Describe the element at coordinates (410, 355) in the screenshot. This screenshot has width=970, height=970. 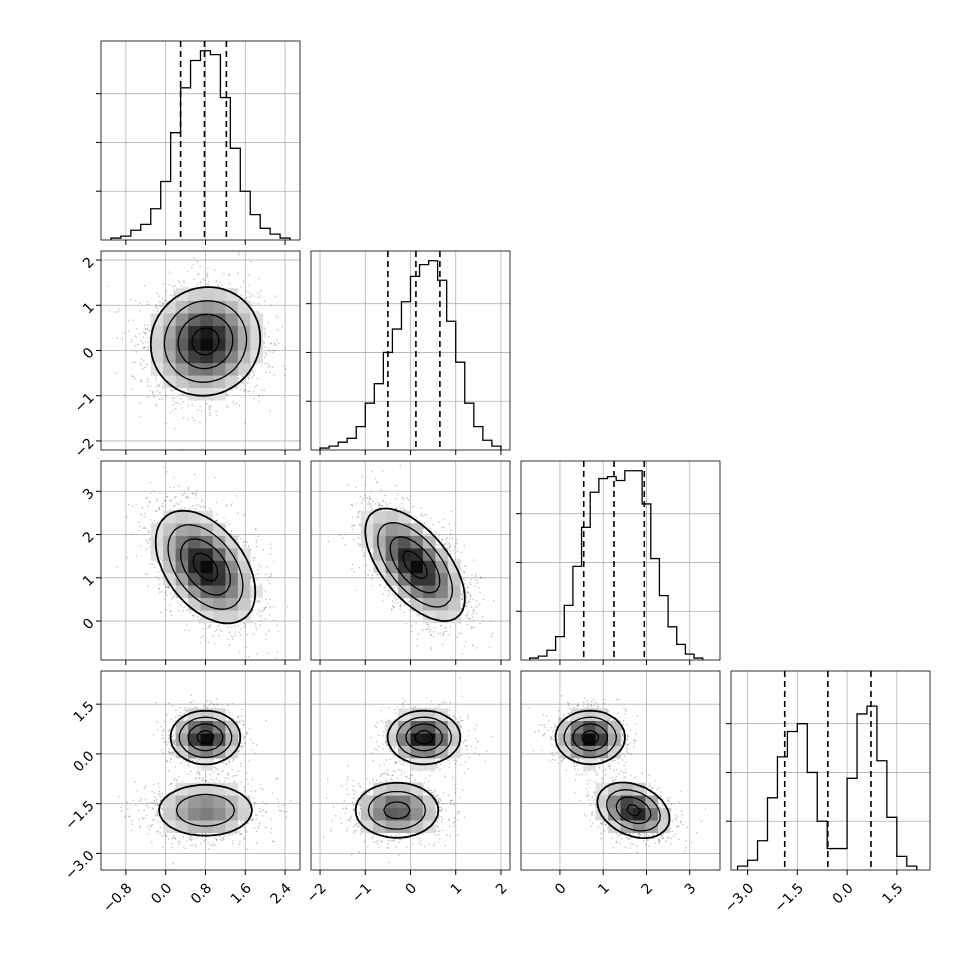
I see `hist-1-steps` at that location.